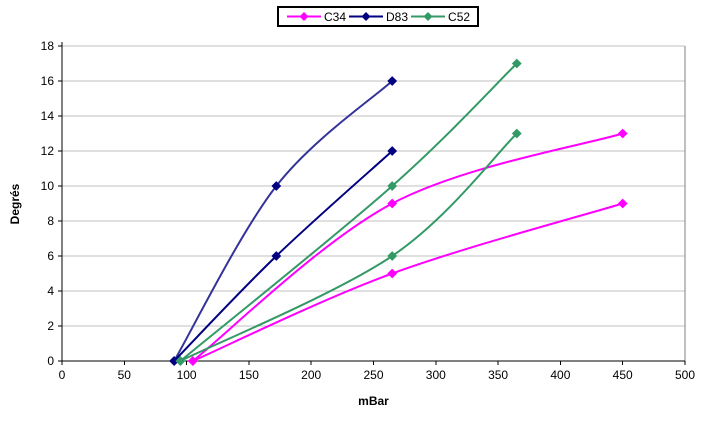  What do you see at coordinates (685, 375) in the screenshot?
I see `x-tick-label-500: 500` at bounding box center [685, 375].